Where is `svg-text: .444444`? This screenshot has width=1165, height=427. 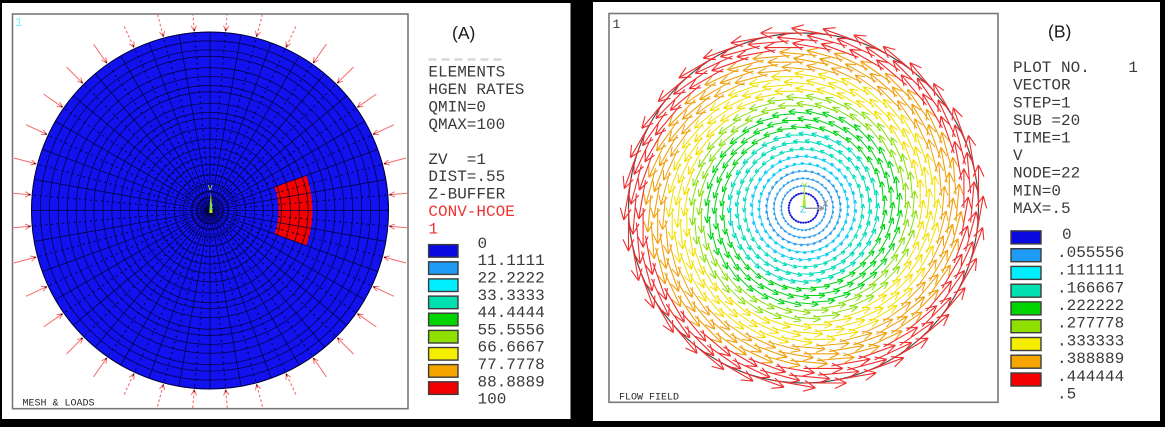 svg-text: .444444 is located at coordinates (1090, 377).